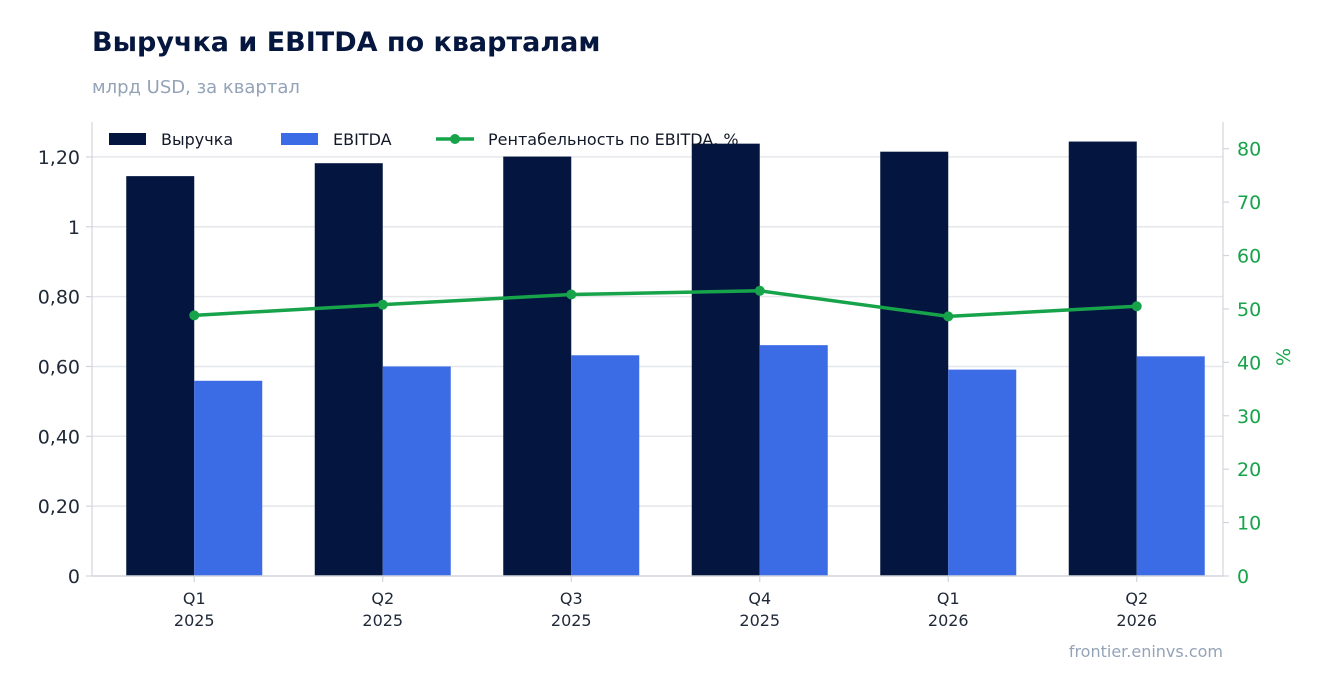  I want to click on right-tick-label: 80, so click(1249, 150).